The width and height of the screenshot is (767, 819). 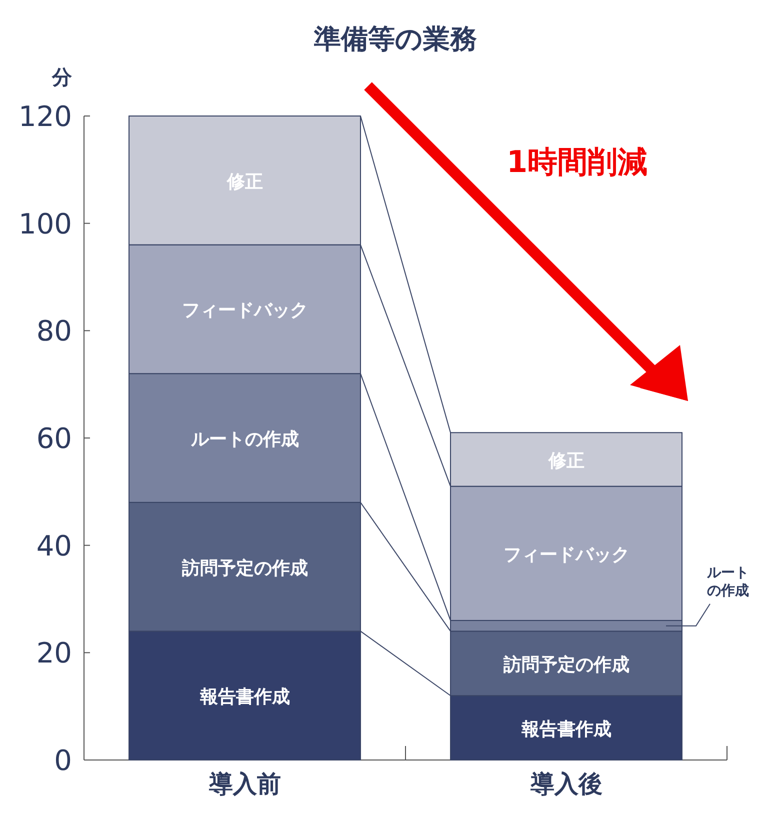 What do you see at coordinates (54, 545) in the screenshot?
I see `y-tick-label: 40` at bounding box center [54, 545].